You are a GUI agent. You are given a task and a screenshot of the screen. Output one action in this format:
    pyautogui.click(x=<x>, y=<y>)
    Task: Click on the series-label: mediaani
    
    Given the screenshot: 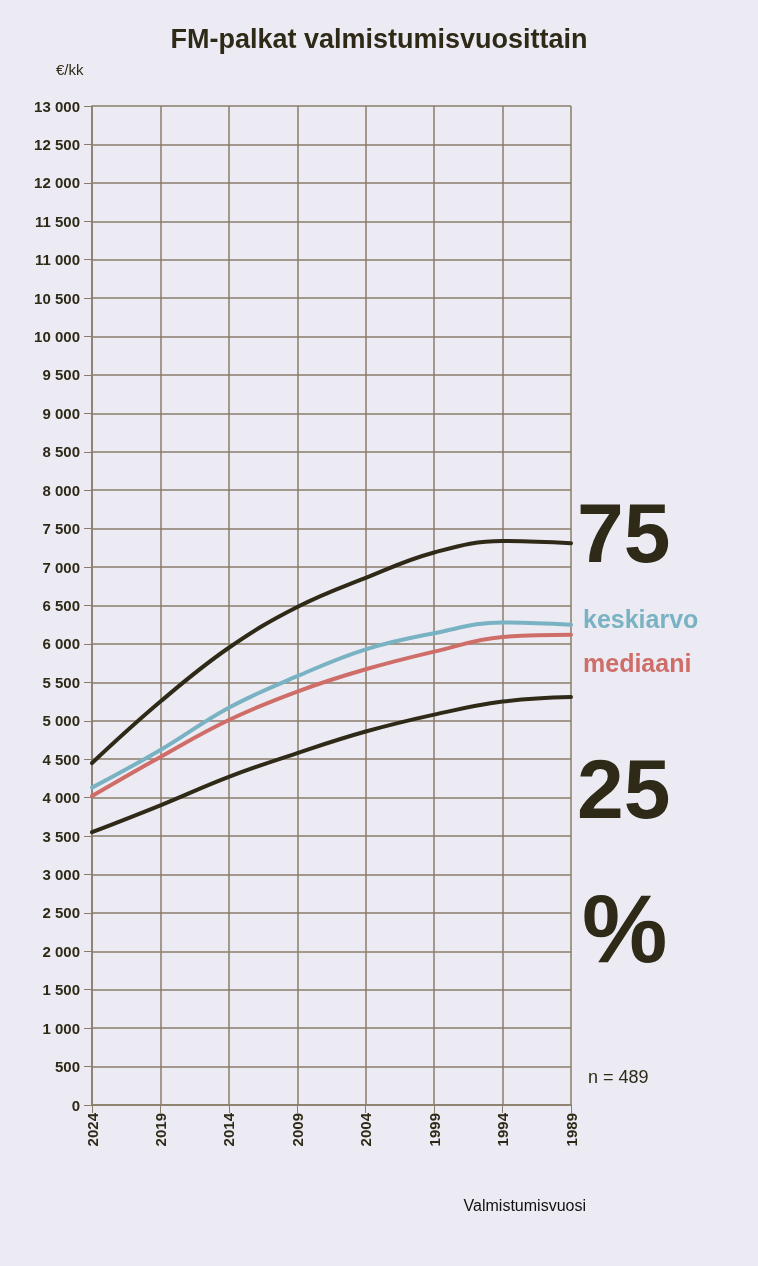 What is the action you would take?
    pyautogui.click(x=637, y=663)
    